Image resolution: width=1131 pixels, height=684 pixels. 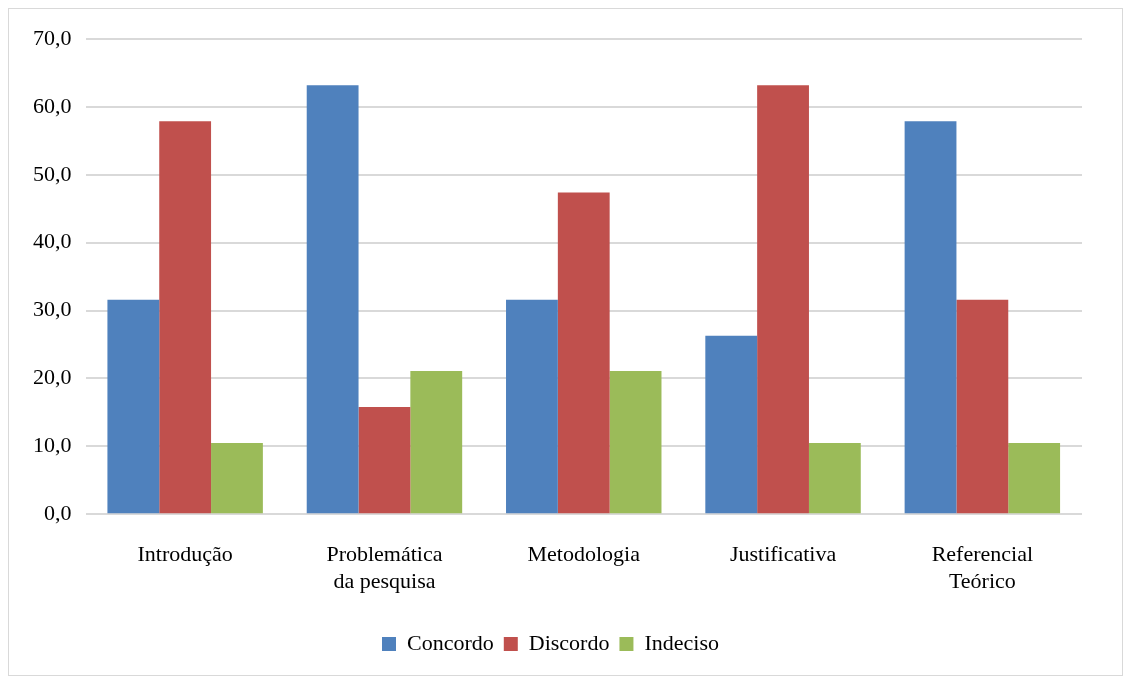 I want to click on y-tick-label: 60,0, so click(x=52, y=105).